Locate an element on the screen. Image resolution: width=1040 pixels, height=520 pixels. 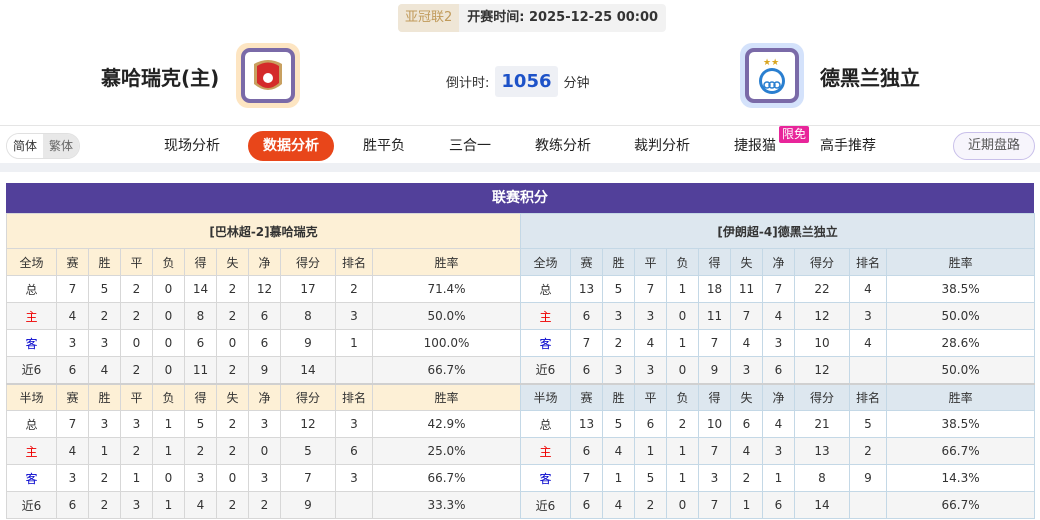
nav-item-1x2: 胜平负 is located at coordinates (384, 146).